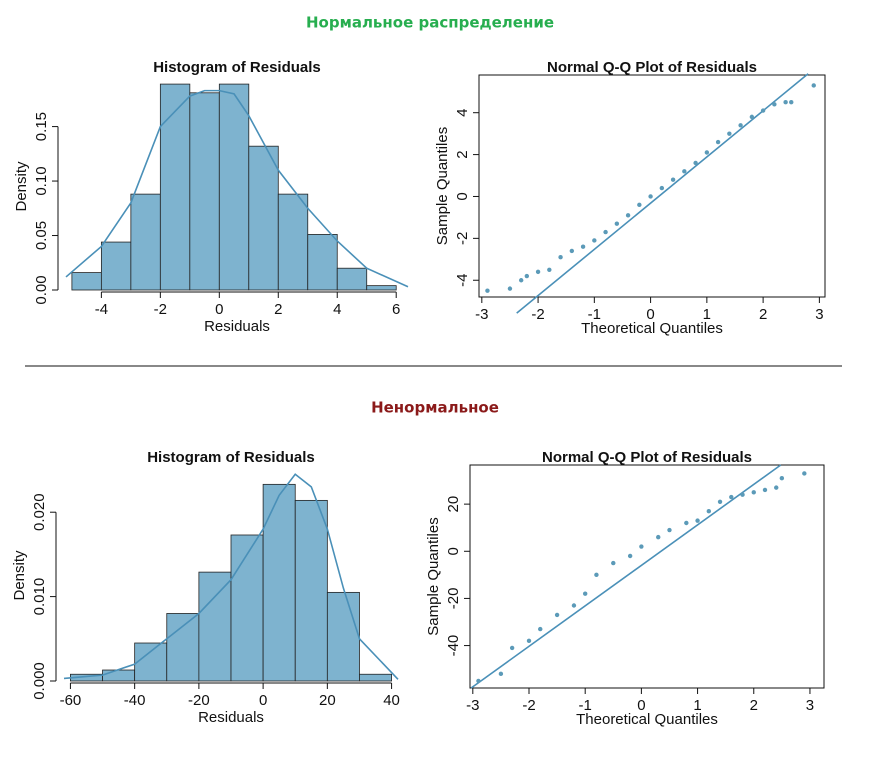 Image resolution: width=878 pixels, height=758 pixels. I want to click on section-heading: Нормальное распределение, so click(430, 23).